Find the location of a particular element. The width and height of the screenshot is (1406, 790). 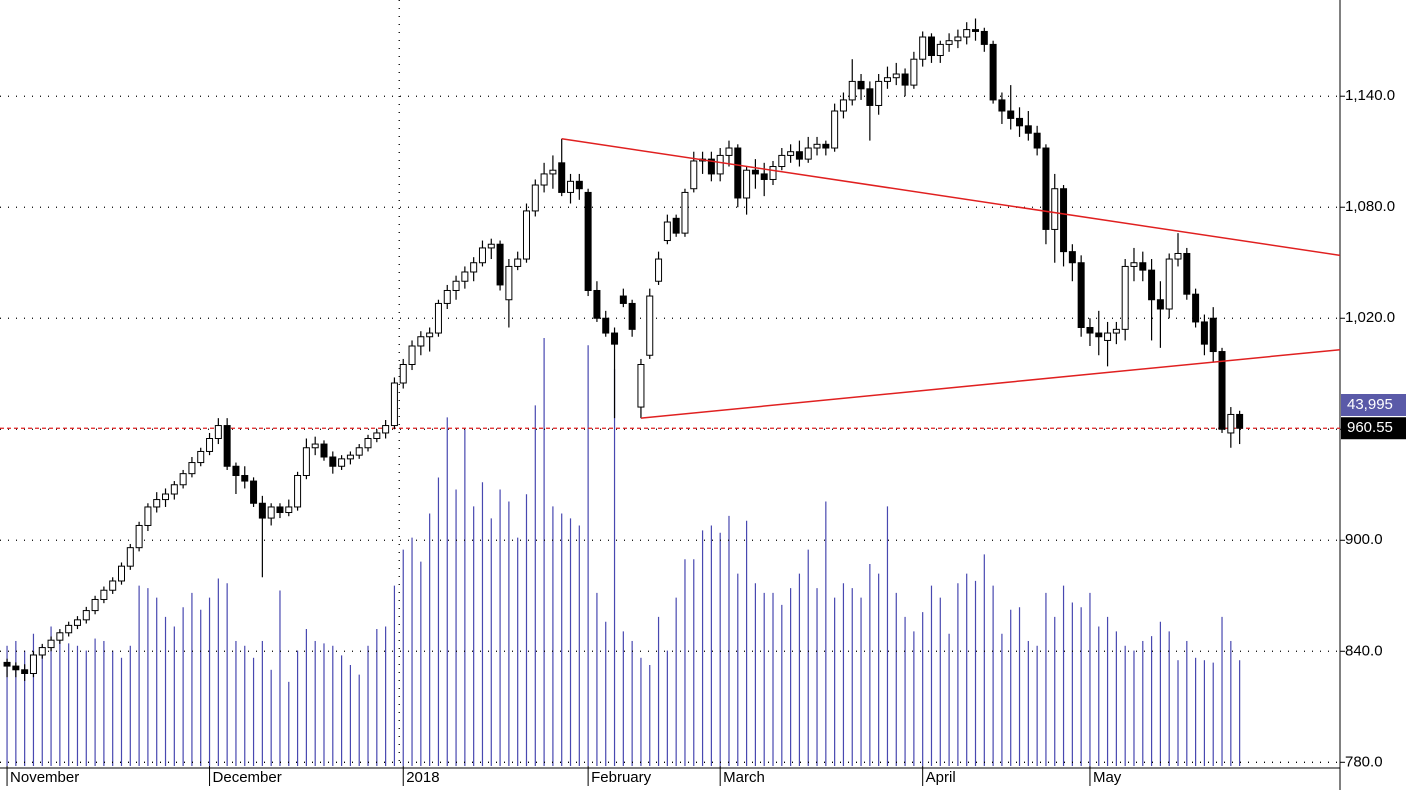

y-tick-label: 1,080.0 is located at coordinates (1370, 206).